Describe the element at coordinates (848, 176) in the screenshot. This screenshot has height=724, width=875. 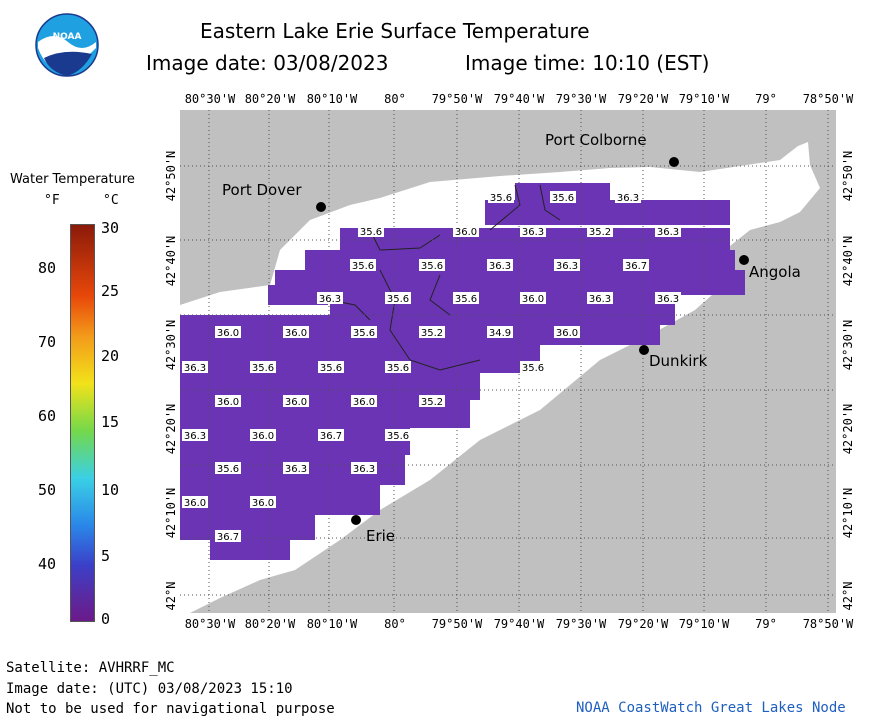
I see `lat-label-right: 42°50'N` at that location.